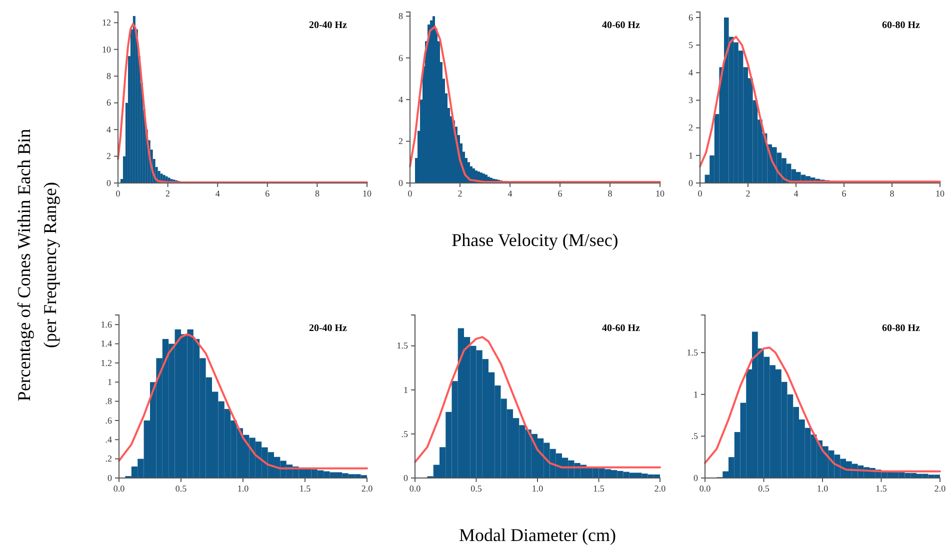 This screenshot has width=951, height=550. I want to click on x-axis-title: Phase Velocity (M/sec), so click(535, 240).